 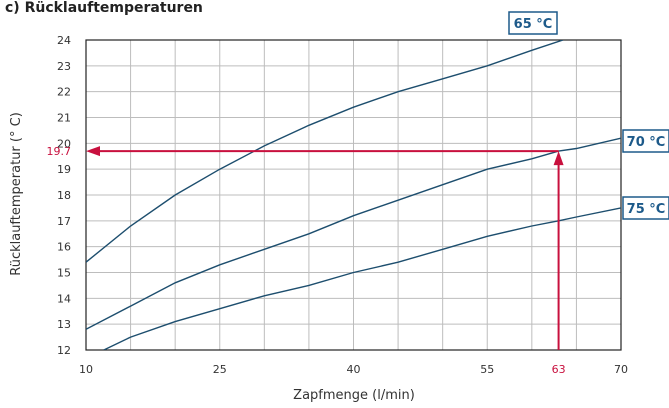 I want to click on y-tick-label: 14, so click(x=64, y=298).